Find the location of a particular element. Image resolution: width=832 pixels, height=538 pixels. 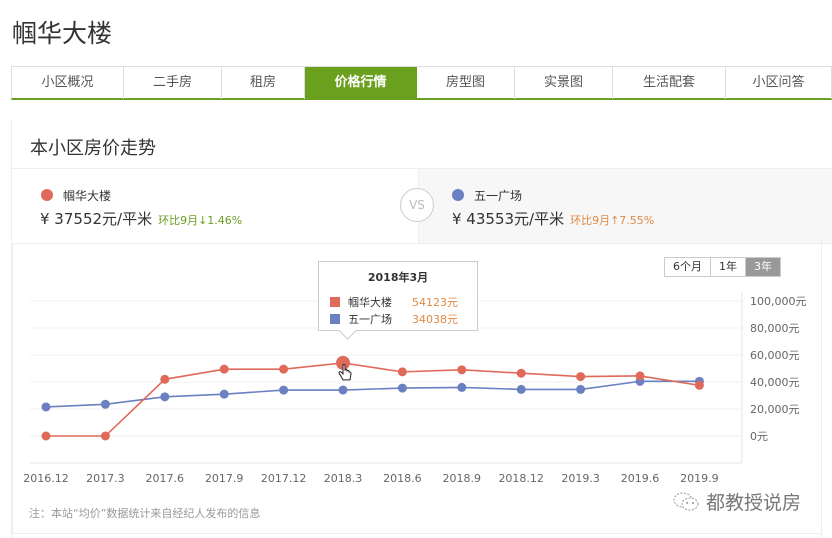

chart-tooltip: 2018年3月 帼华大楼 54123元 五一广场 34038元 is located at coordinates (398, 296).